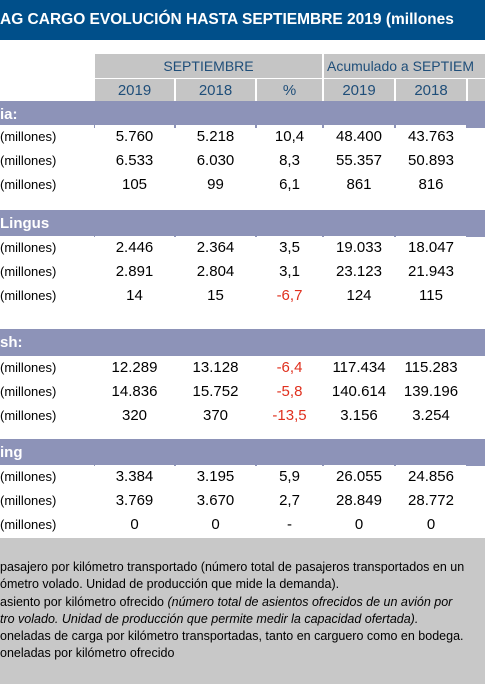 This screenshot has height=684, width=485. Describe the element at coordinates (134, 137) in the screenshot. I see `cell: 5.760` at that location.